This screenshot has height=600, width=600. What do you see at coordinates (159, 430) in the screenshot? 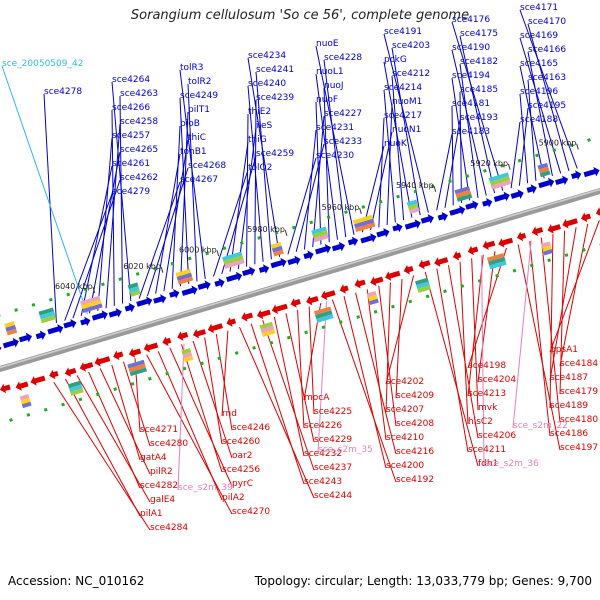
I see `reverse-gene-label-sce4271: sce4271` at bounding box center [159, 430].